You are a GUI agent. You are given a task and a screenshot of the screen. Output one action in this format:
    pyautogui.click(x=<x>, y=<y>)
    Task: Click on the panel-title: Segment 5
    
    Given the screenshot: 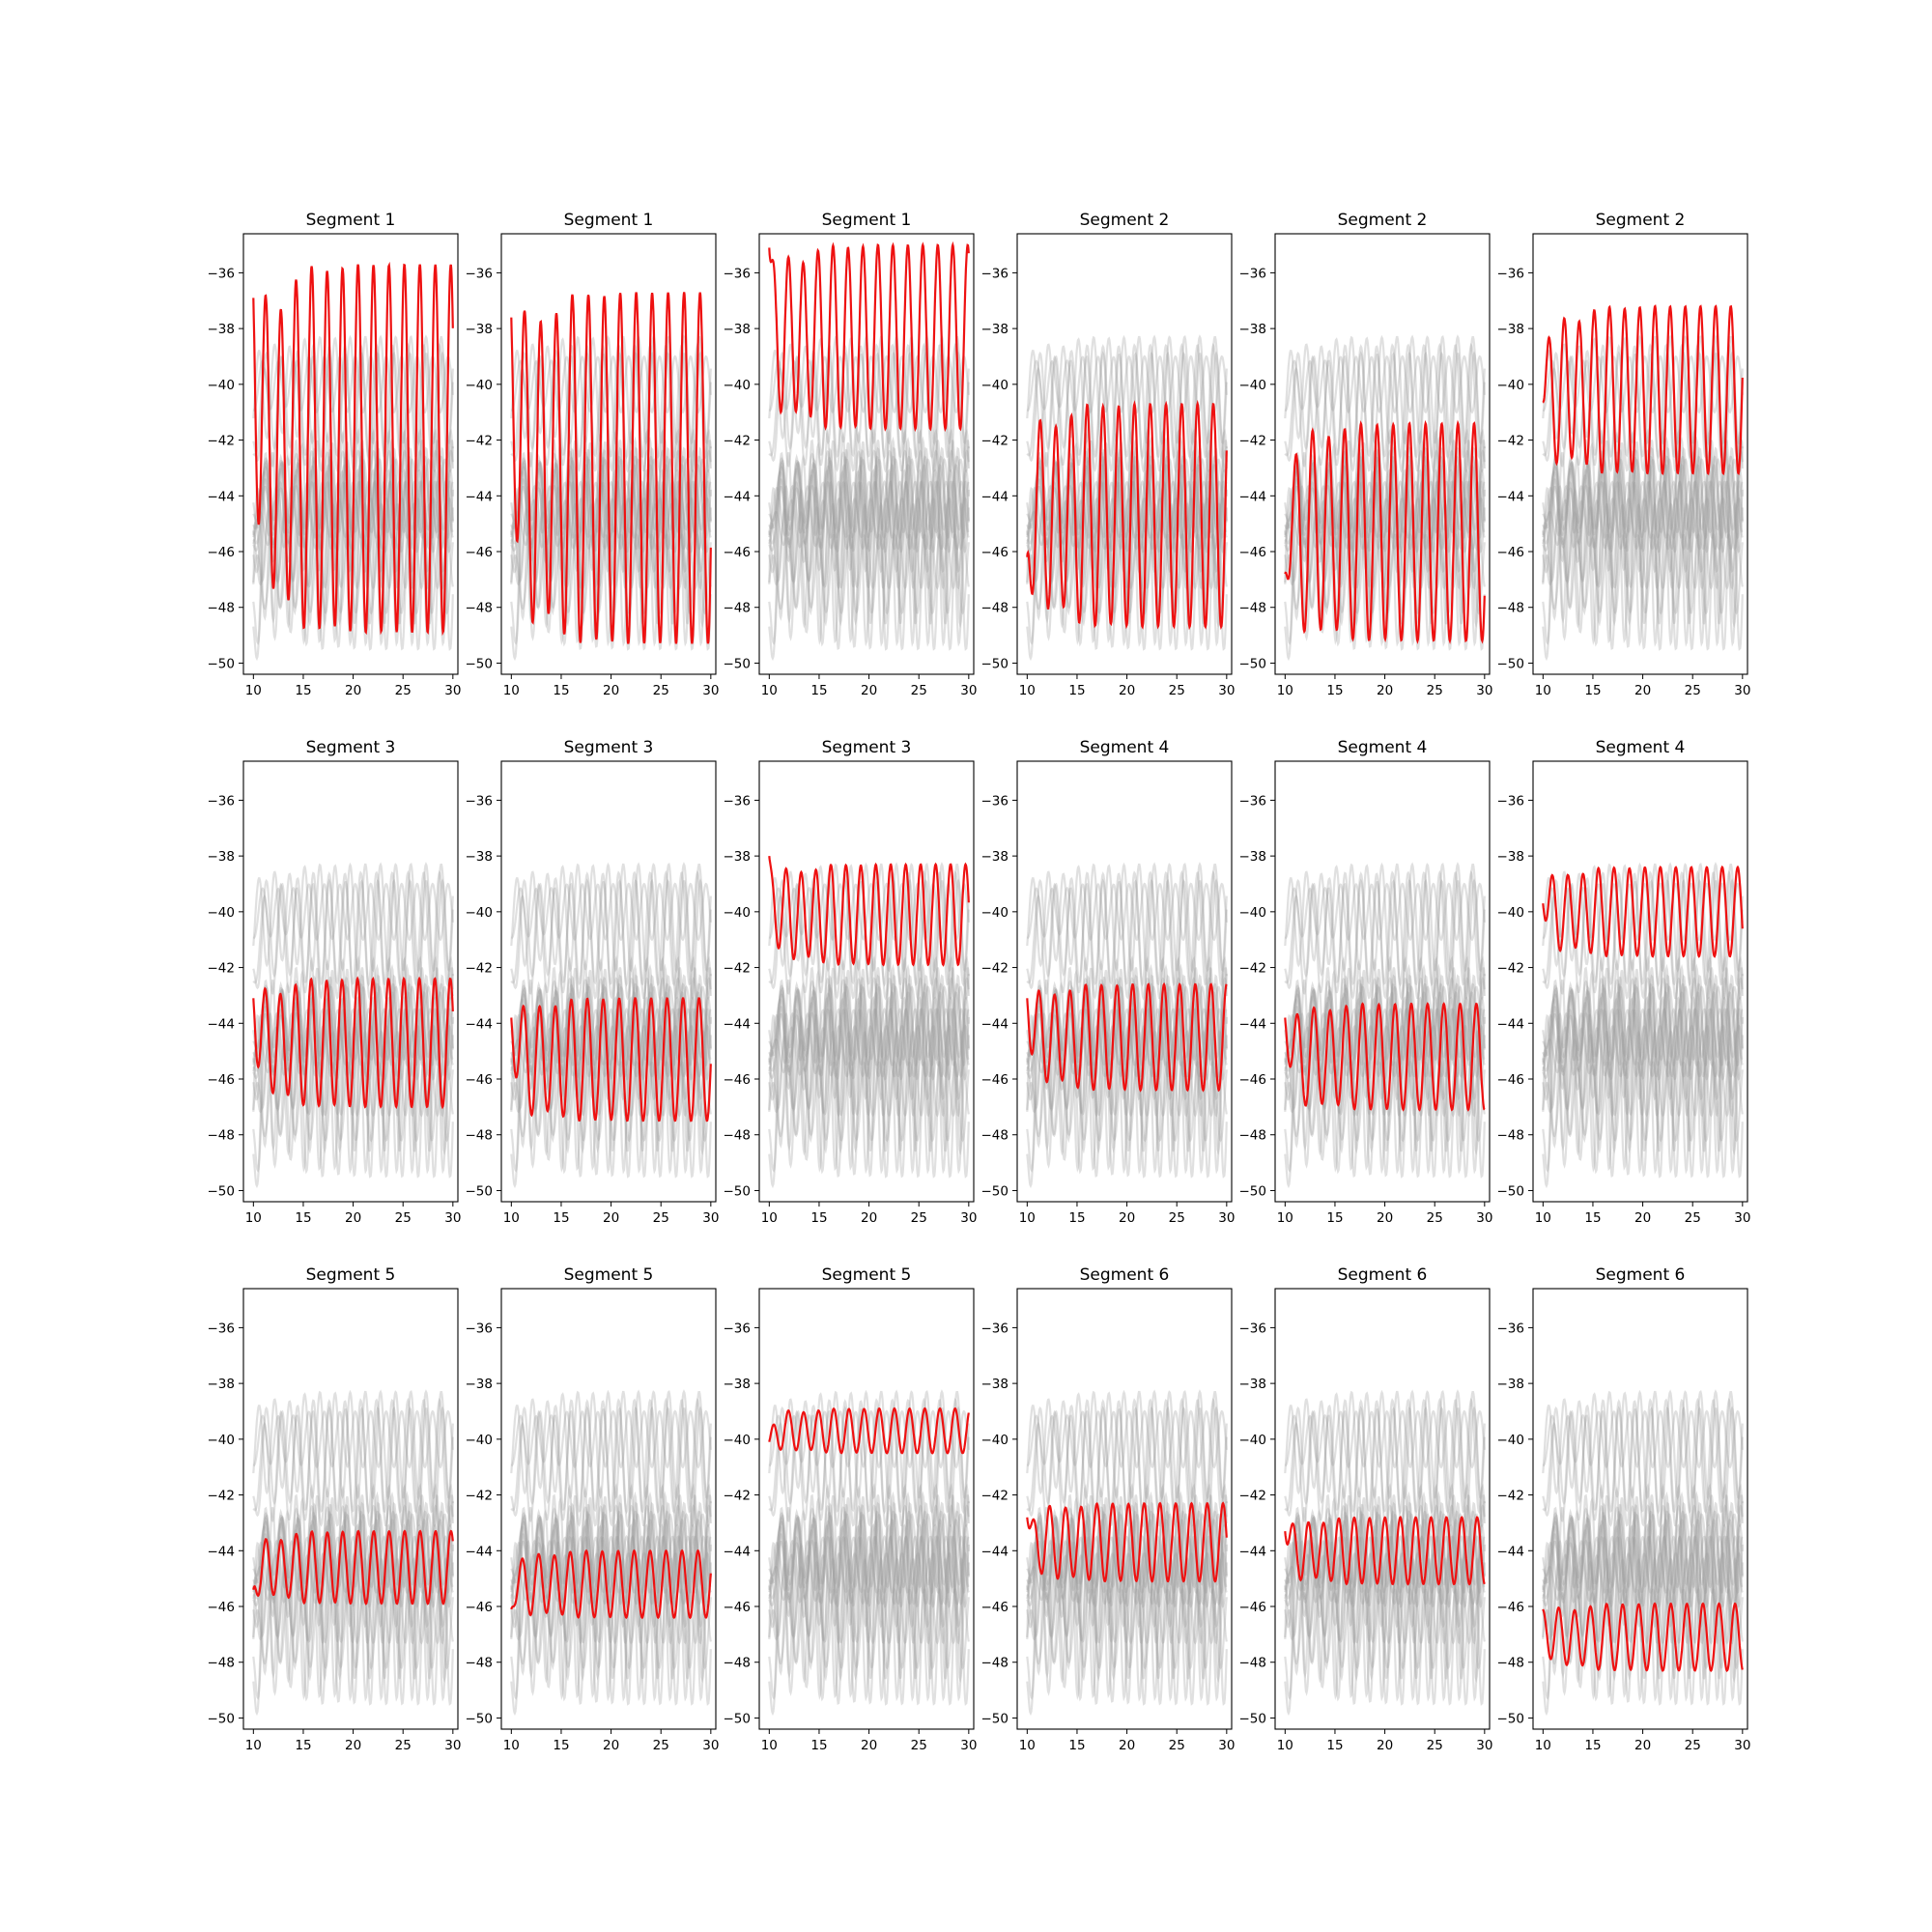 What is the action you would take?
    pyautogui.click(x=351, y=1275)
    